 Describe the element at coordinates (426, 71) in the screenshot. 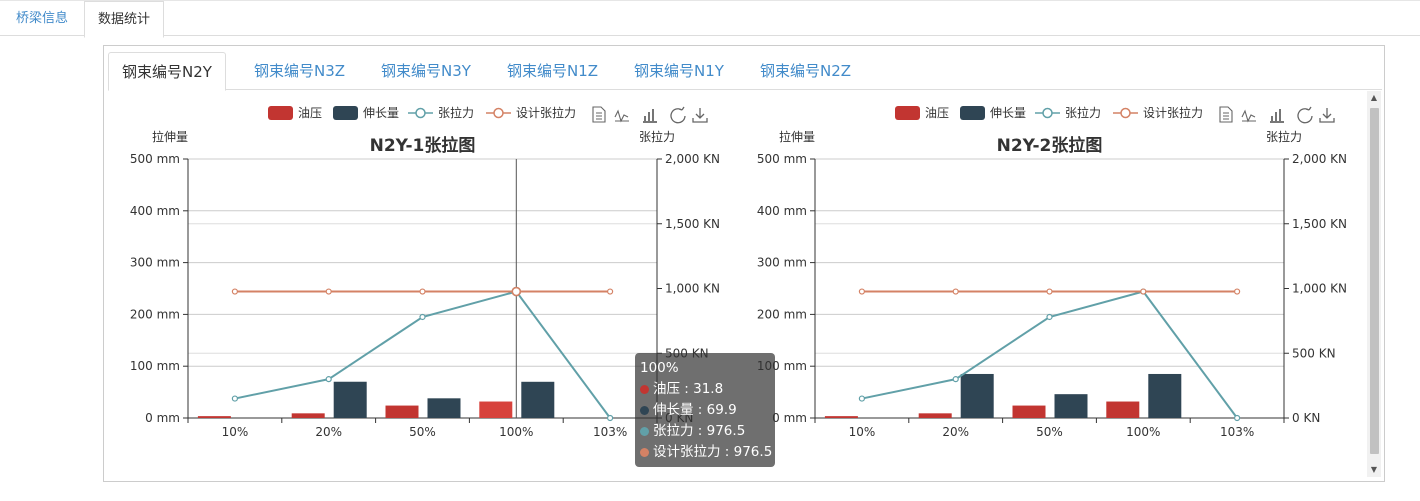

I see `tab-tendon-n3y: 钢束编号N3Y` at that location.